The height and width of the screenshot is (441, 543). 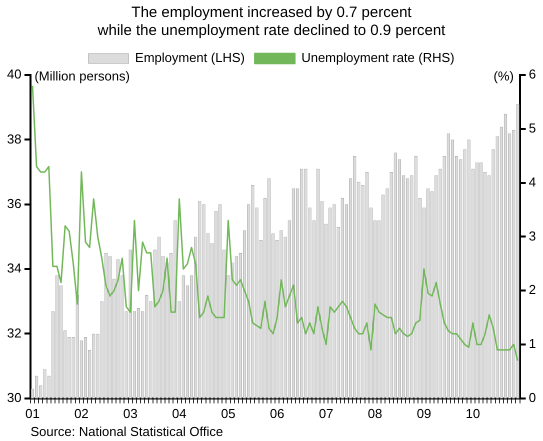 I want to click on legend-label: Unemployment rate (RHS), so click(x=377, y=58).